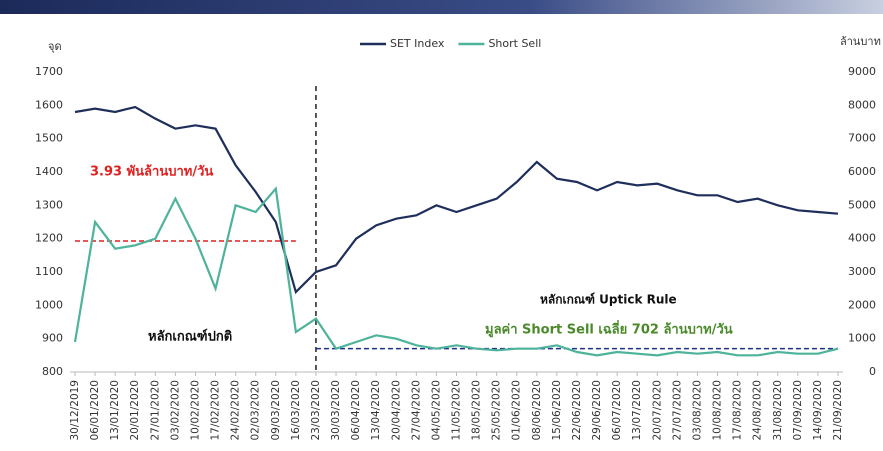 The image size is (883, 451). I want to click on x-tick-label: 13/01/2020, so click(115, 410).